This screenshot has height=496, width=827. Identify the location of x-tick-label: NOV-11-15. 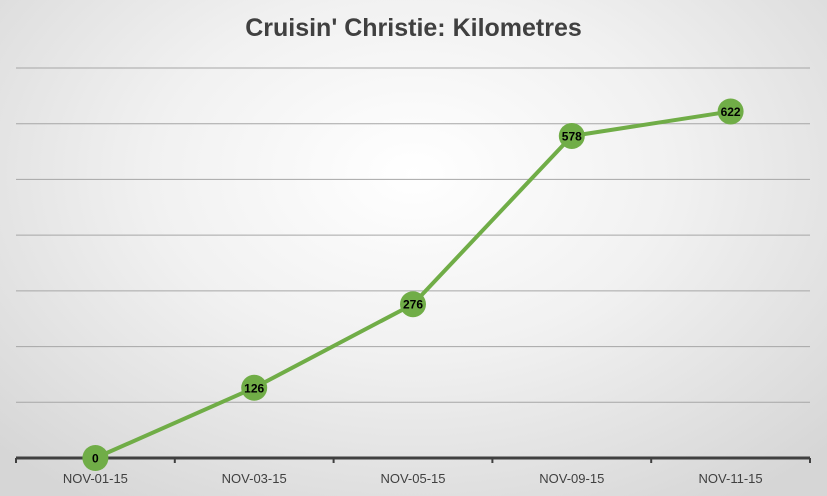
(731, 478).